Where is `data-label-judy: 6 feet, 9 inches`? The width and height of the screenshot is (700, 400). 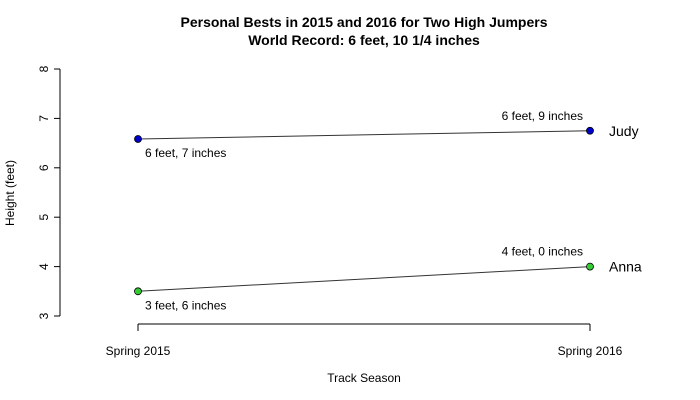
data-label-judy: 6 feet, 9 inches is located at coordinates (542, 116).